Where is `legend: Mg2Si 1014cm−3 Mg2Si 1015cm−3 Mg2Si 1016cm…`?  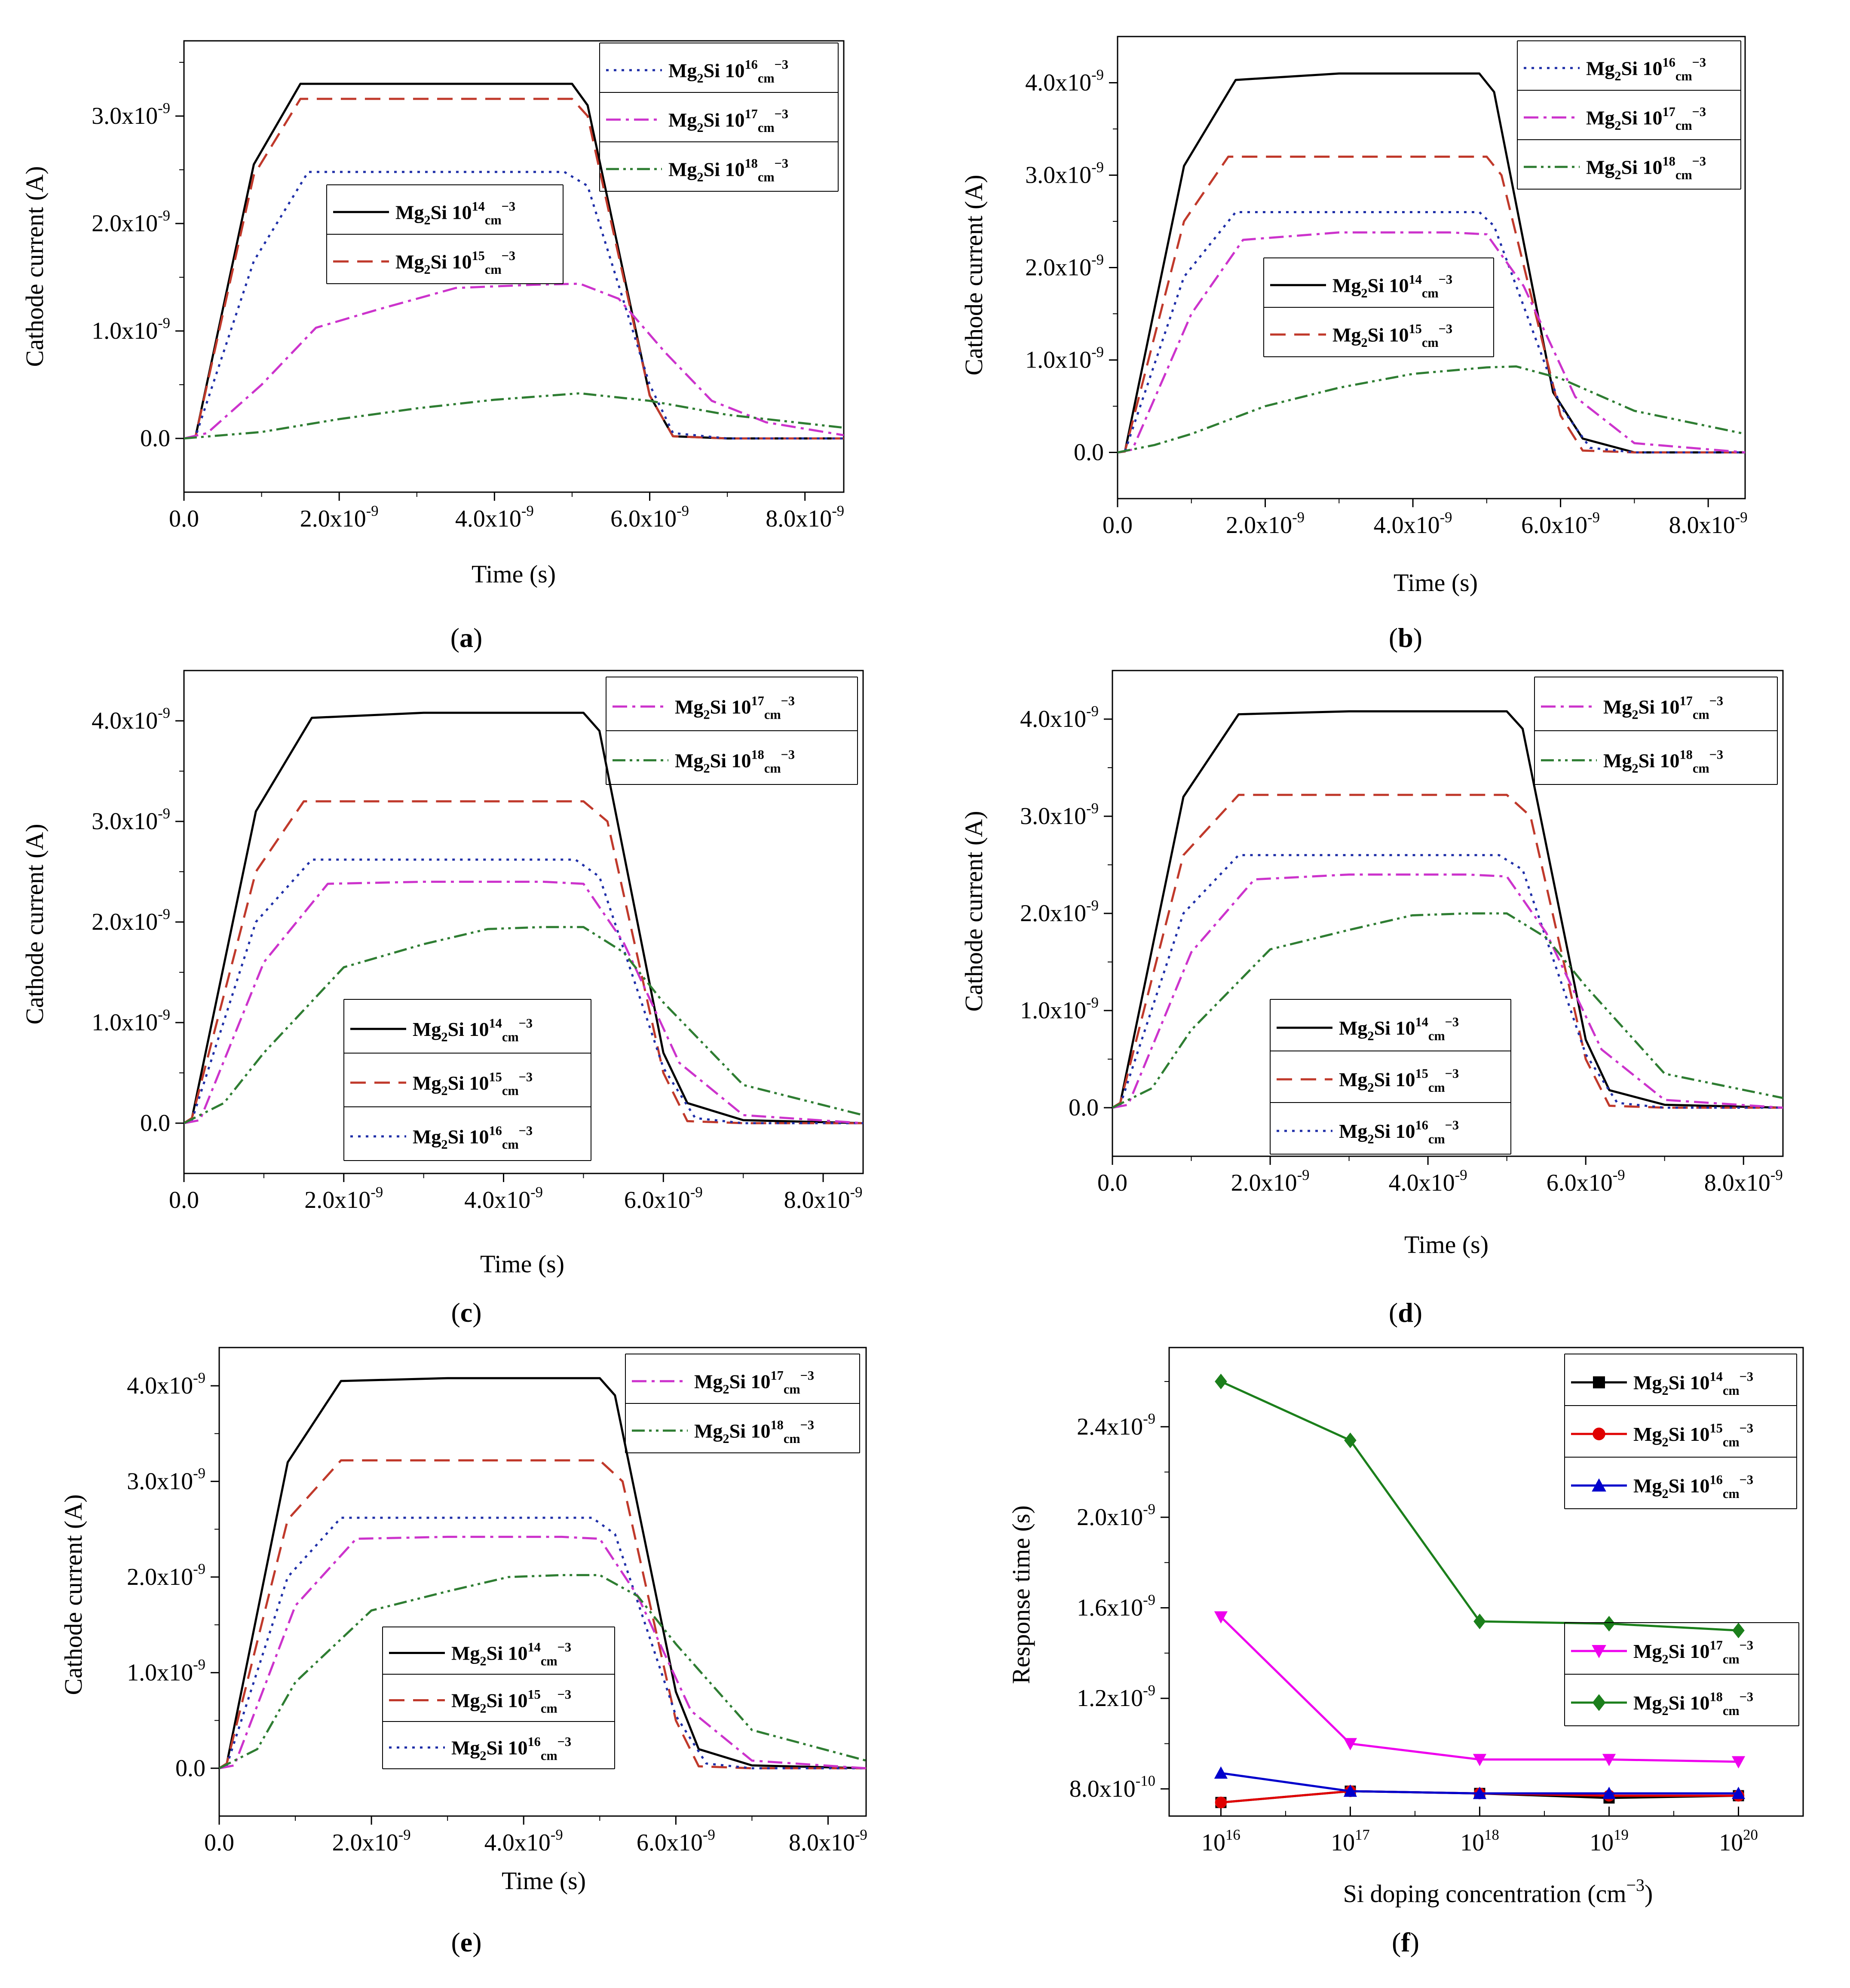
legend: Mg2Si 1014cm−3 Mg2Si 1015cm−3 Mg2Si 1016cm… is located at coordinates (467, 1080).